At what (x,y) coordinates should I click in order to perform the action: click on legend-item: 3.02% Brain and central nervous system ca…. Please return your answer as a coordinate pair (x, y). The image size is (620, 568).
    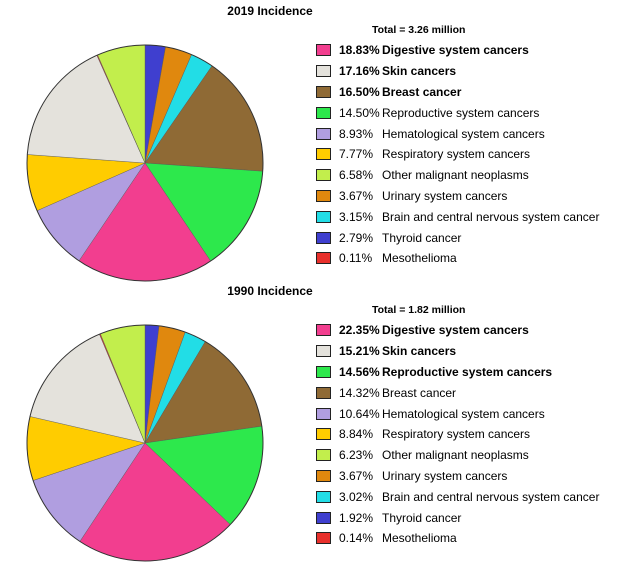
    Looking at the image, I should click on (457, 496).